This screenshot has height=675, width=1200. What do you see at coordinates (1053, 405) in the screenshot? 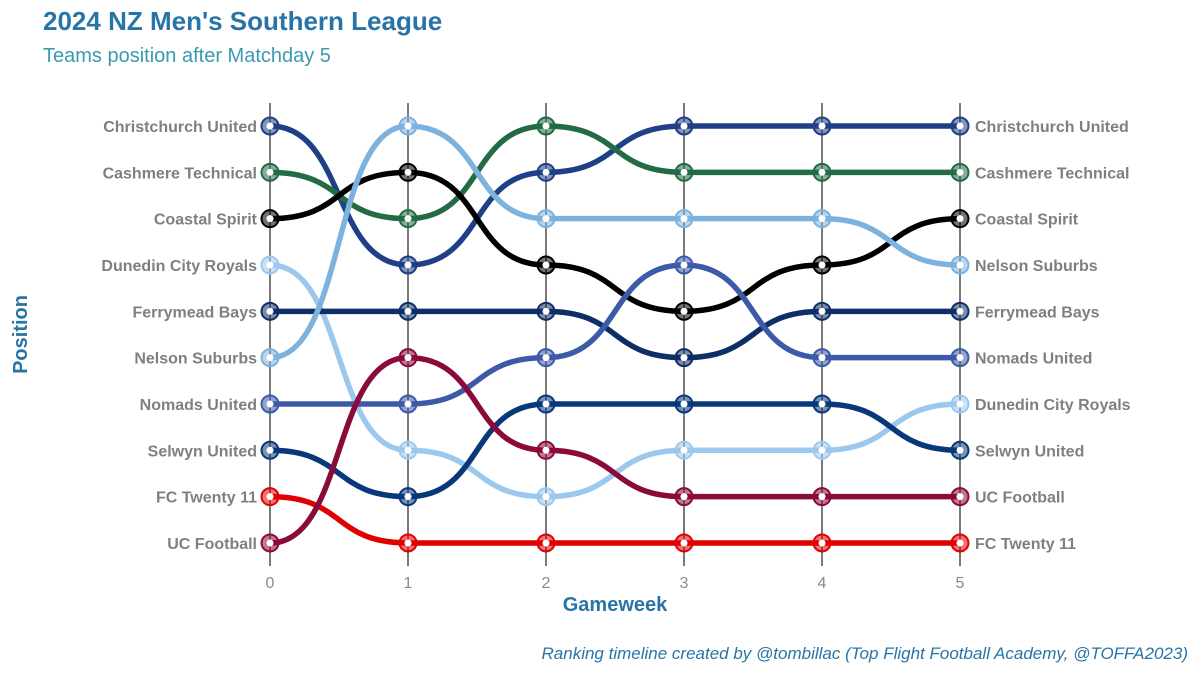
I see `right-team-label: Dunedin City Royals` at bounding box center [1053, 405].